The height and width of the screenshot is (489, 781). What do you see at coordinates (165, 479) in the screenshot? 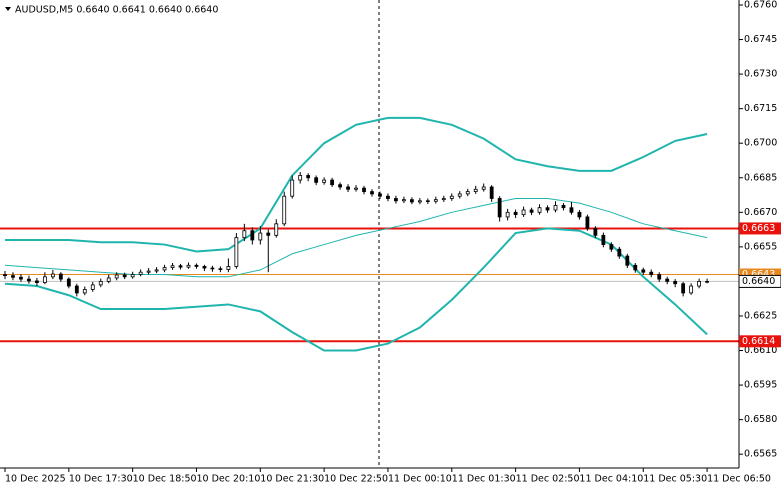
I see `x-tick-label: 10 Dec 18:50` at bounding box center [165, 479].